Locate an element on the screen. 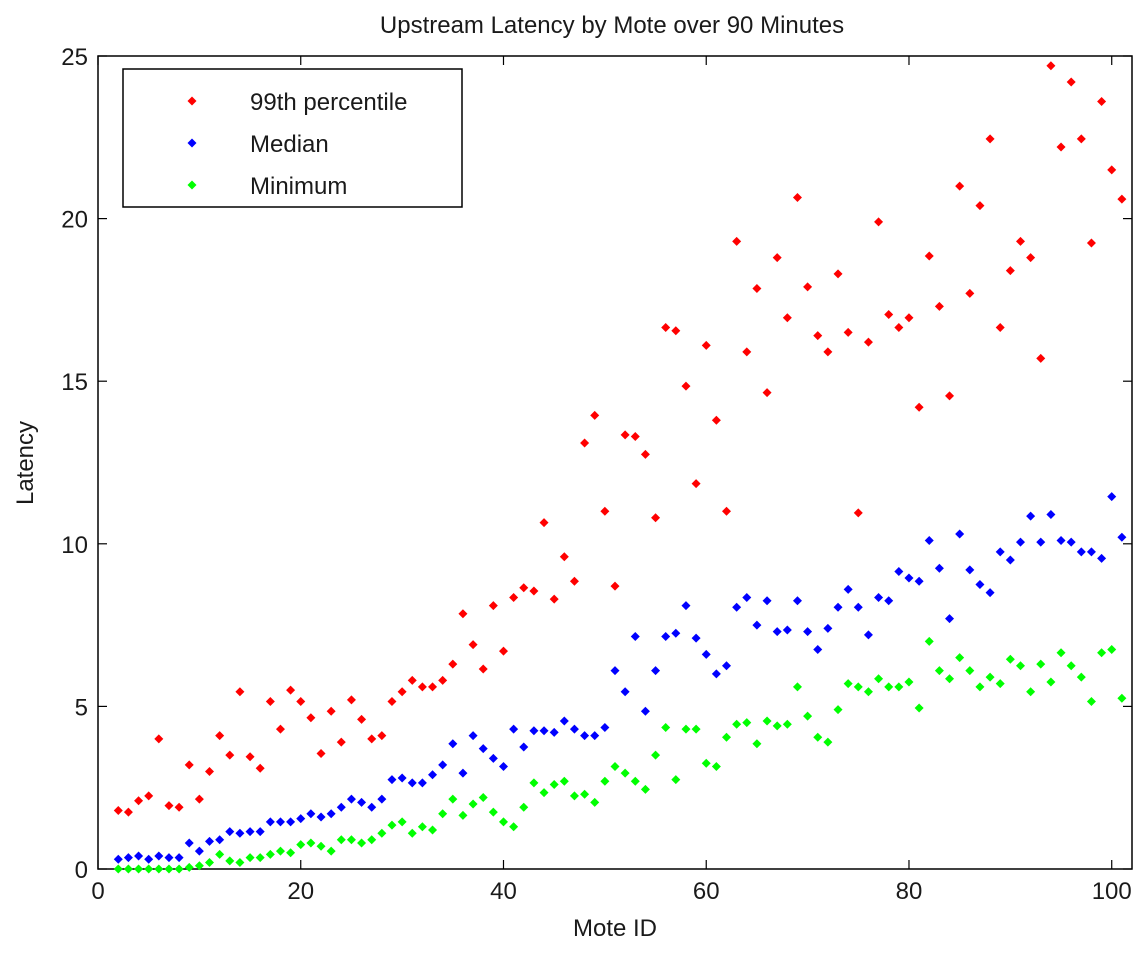  x-tick-label: 40 is located at coordinates (503, 891).